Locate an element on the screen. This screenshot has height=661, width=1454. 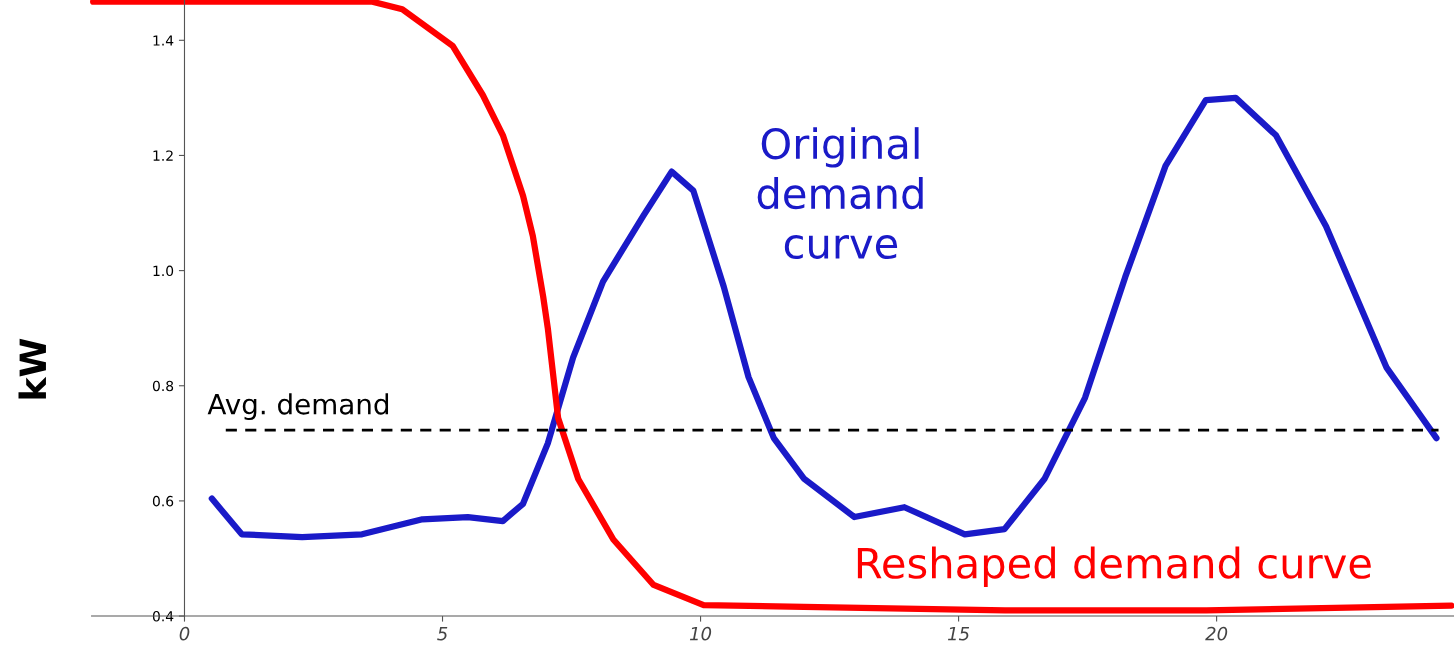
x-tick-label: 5 is located at coordinates (442, 634).